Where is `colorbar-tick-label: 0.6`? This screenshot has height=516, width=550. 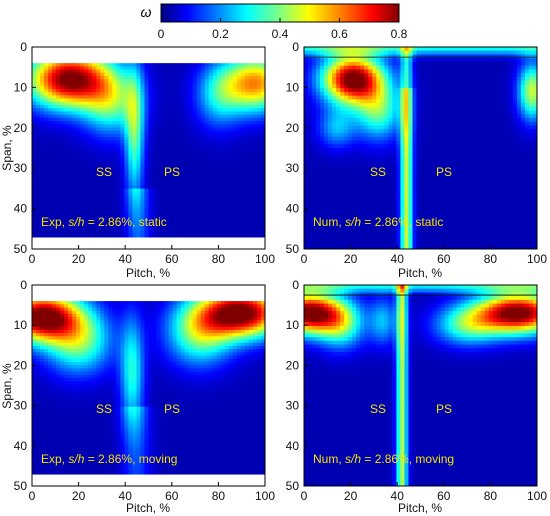 colorbar-tick-label: 0.6 is located at coordinates (339, 34).